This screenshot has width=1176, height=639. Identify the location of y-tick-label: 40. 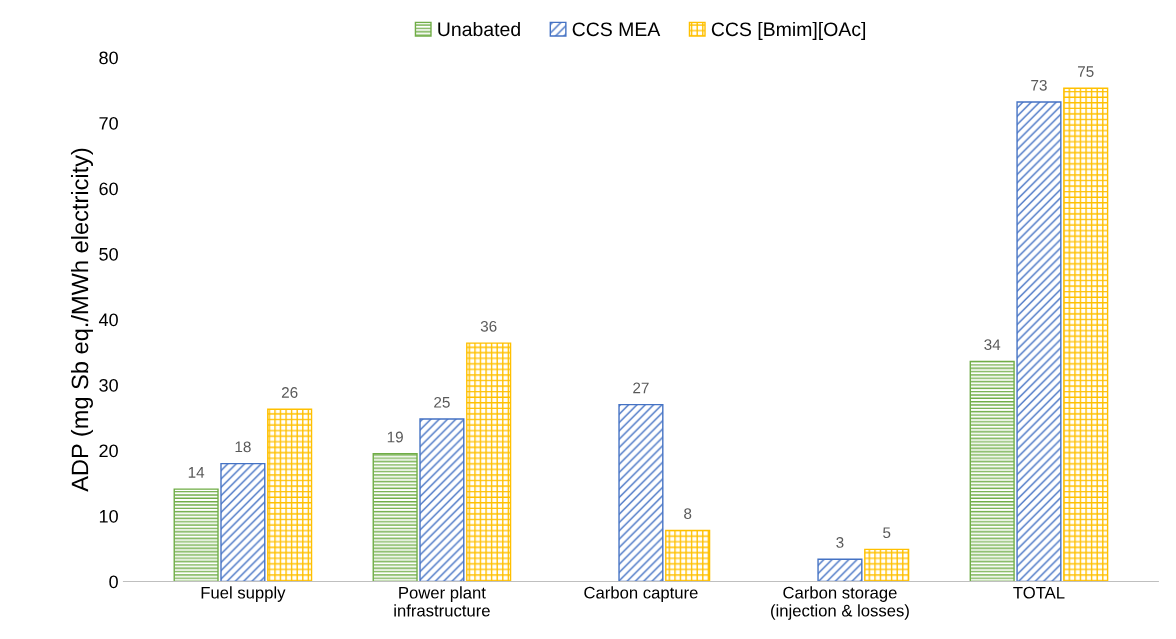
(108, 320).